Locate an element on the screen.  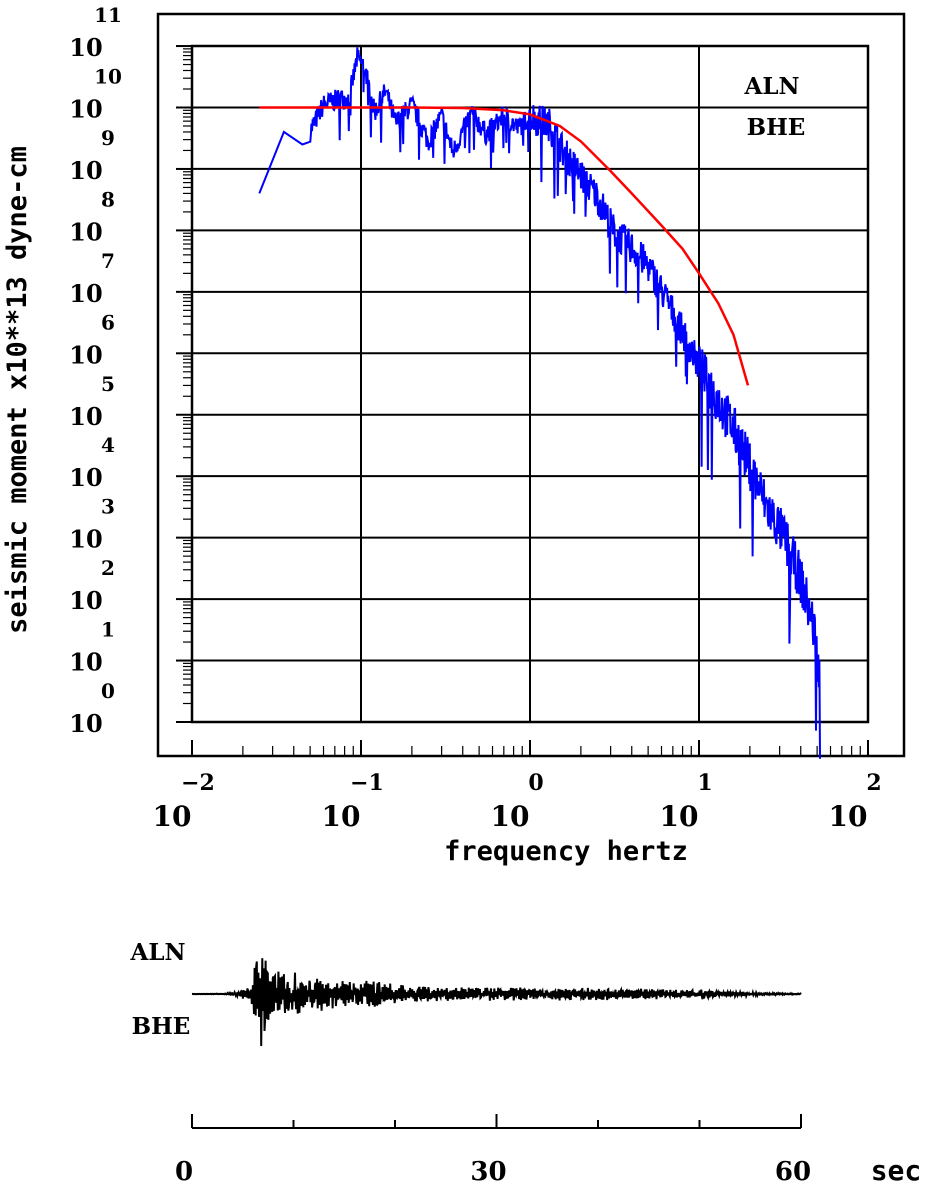
y-tick-label-exponent: 3 is located at coordinates (108, 507).